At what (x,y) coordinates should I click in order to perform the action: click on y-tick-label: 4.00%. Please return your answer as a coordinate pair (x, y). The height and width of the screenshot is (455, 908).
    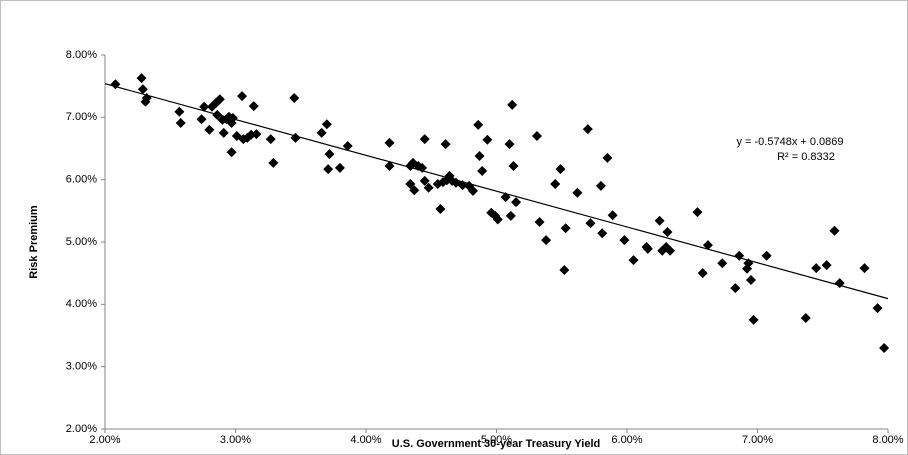
    Looking at the image, I should click on (81, 304).